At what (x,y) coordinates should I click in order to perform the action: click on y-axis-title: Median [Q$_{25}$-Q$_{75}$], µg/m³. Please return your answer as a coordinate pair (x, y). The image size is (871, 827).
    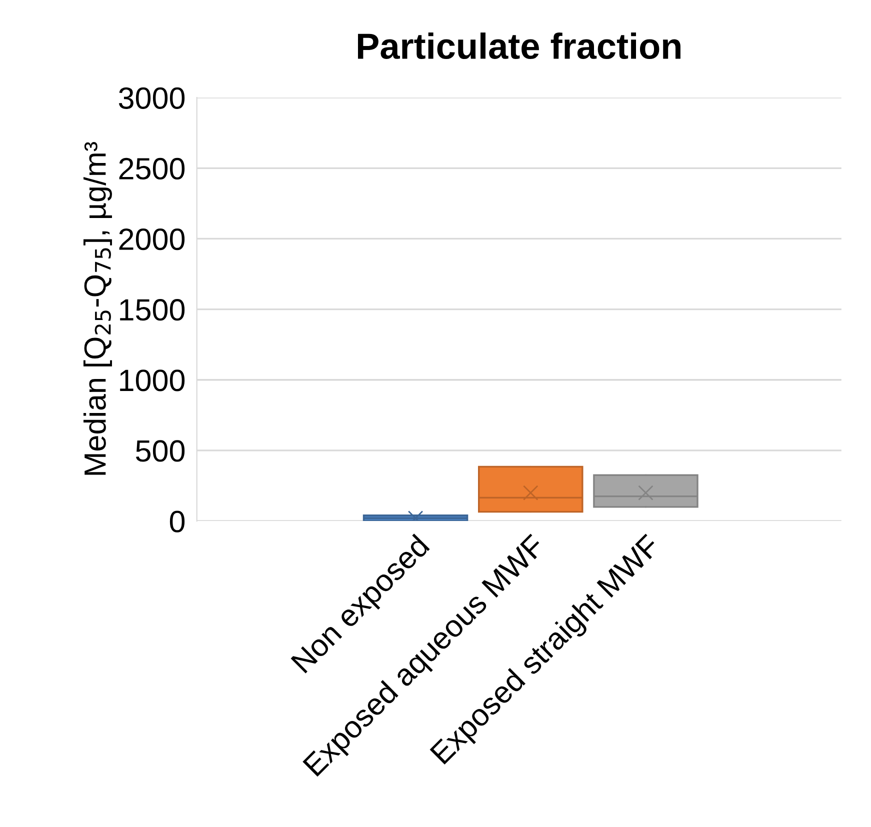
    Looking at the image, I should click on (97, 308).